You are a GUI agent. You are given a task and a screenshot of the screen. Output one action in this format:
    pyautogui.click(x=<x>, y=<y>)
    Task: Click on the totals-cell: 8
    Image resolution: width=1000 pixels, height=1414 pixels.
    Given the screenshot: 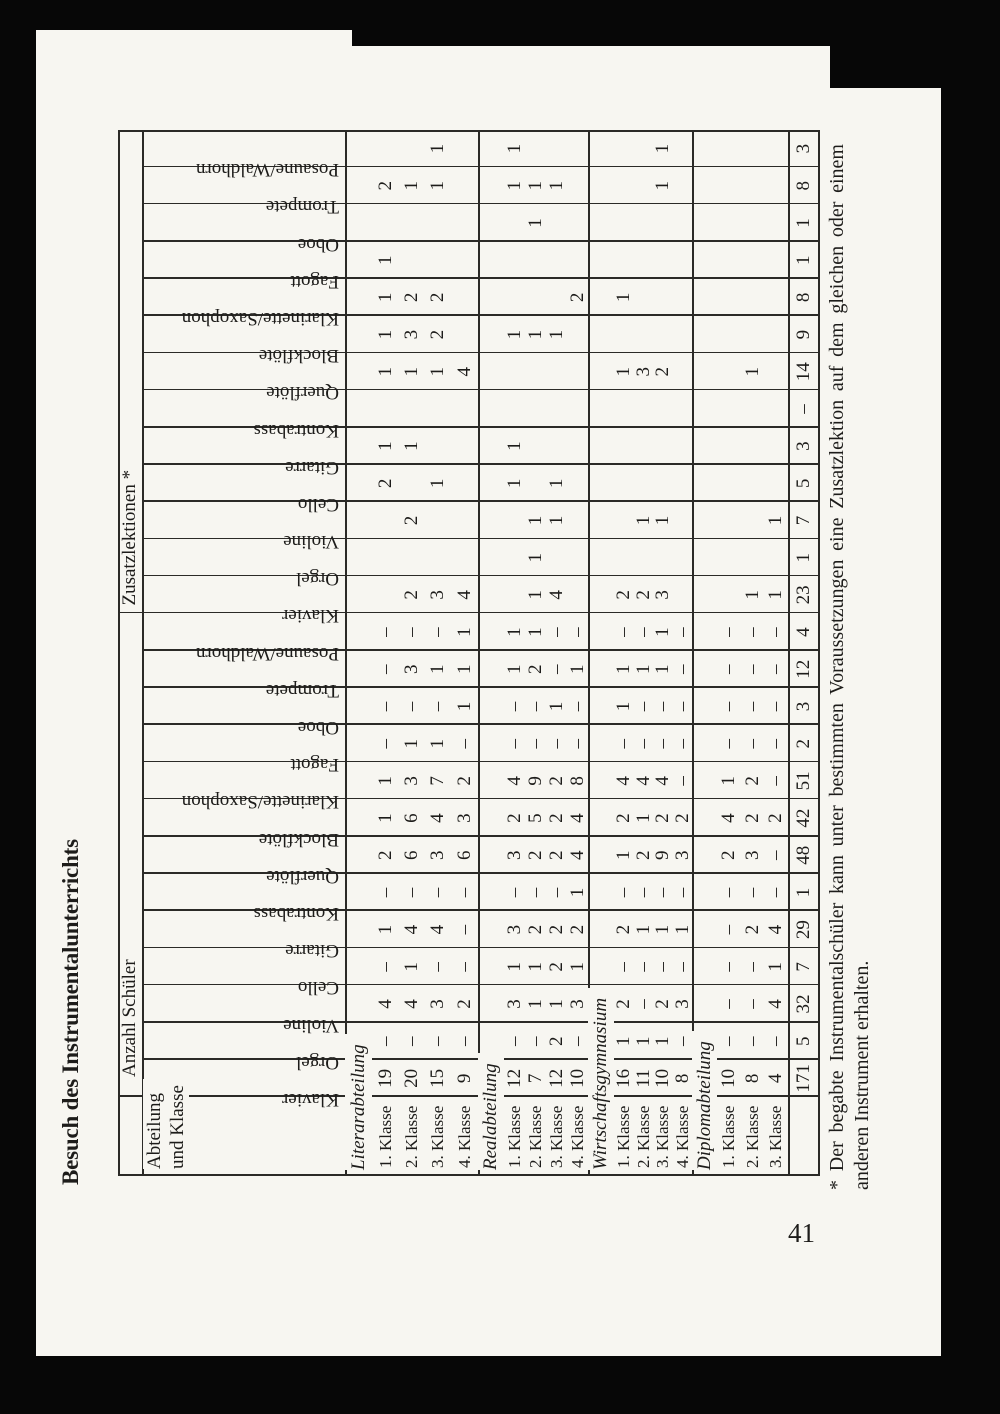 What is the action you would take?
    pyautogui.click(x=803, y=297)
    